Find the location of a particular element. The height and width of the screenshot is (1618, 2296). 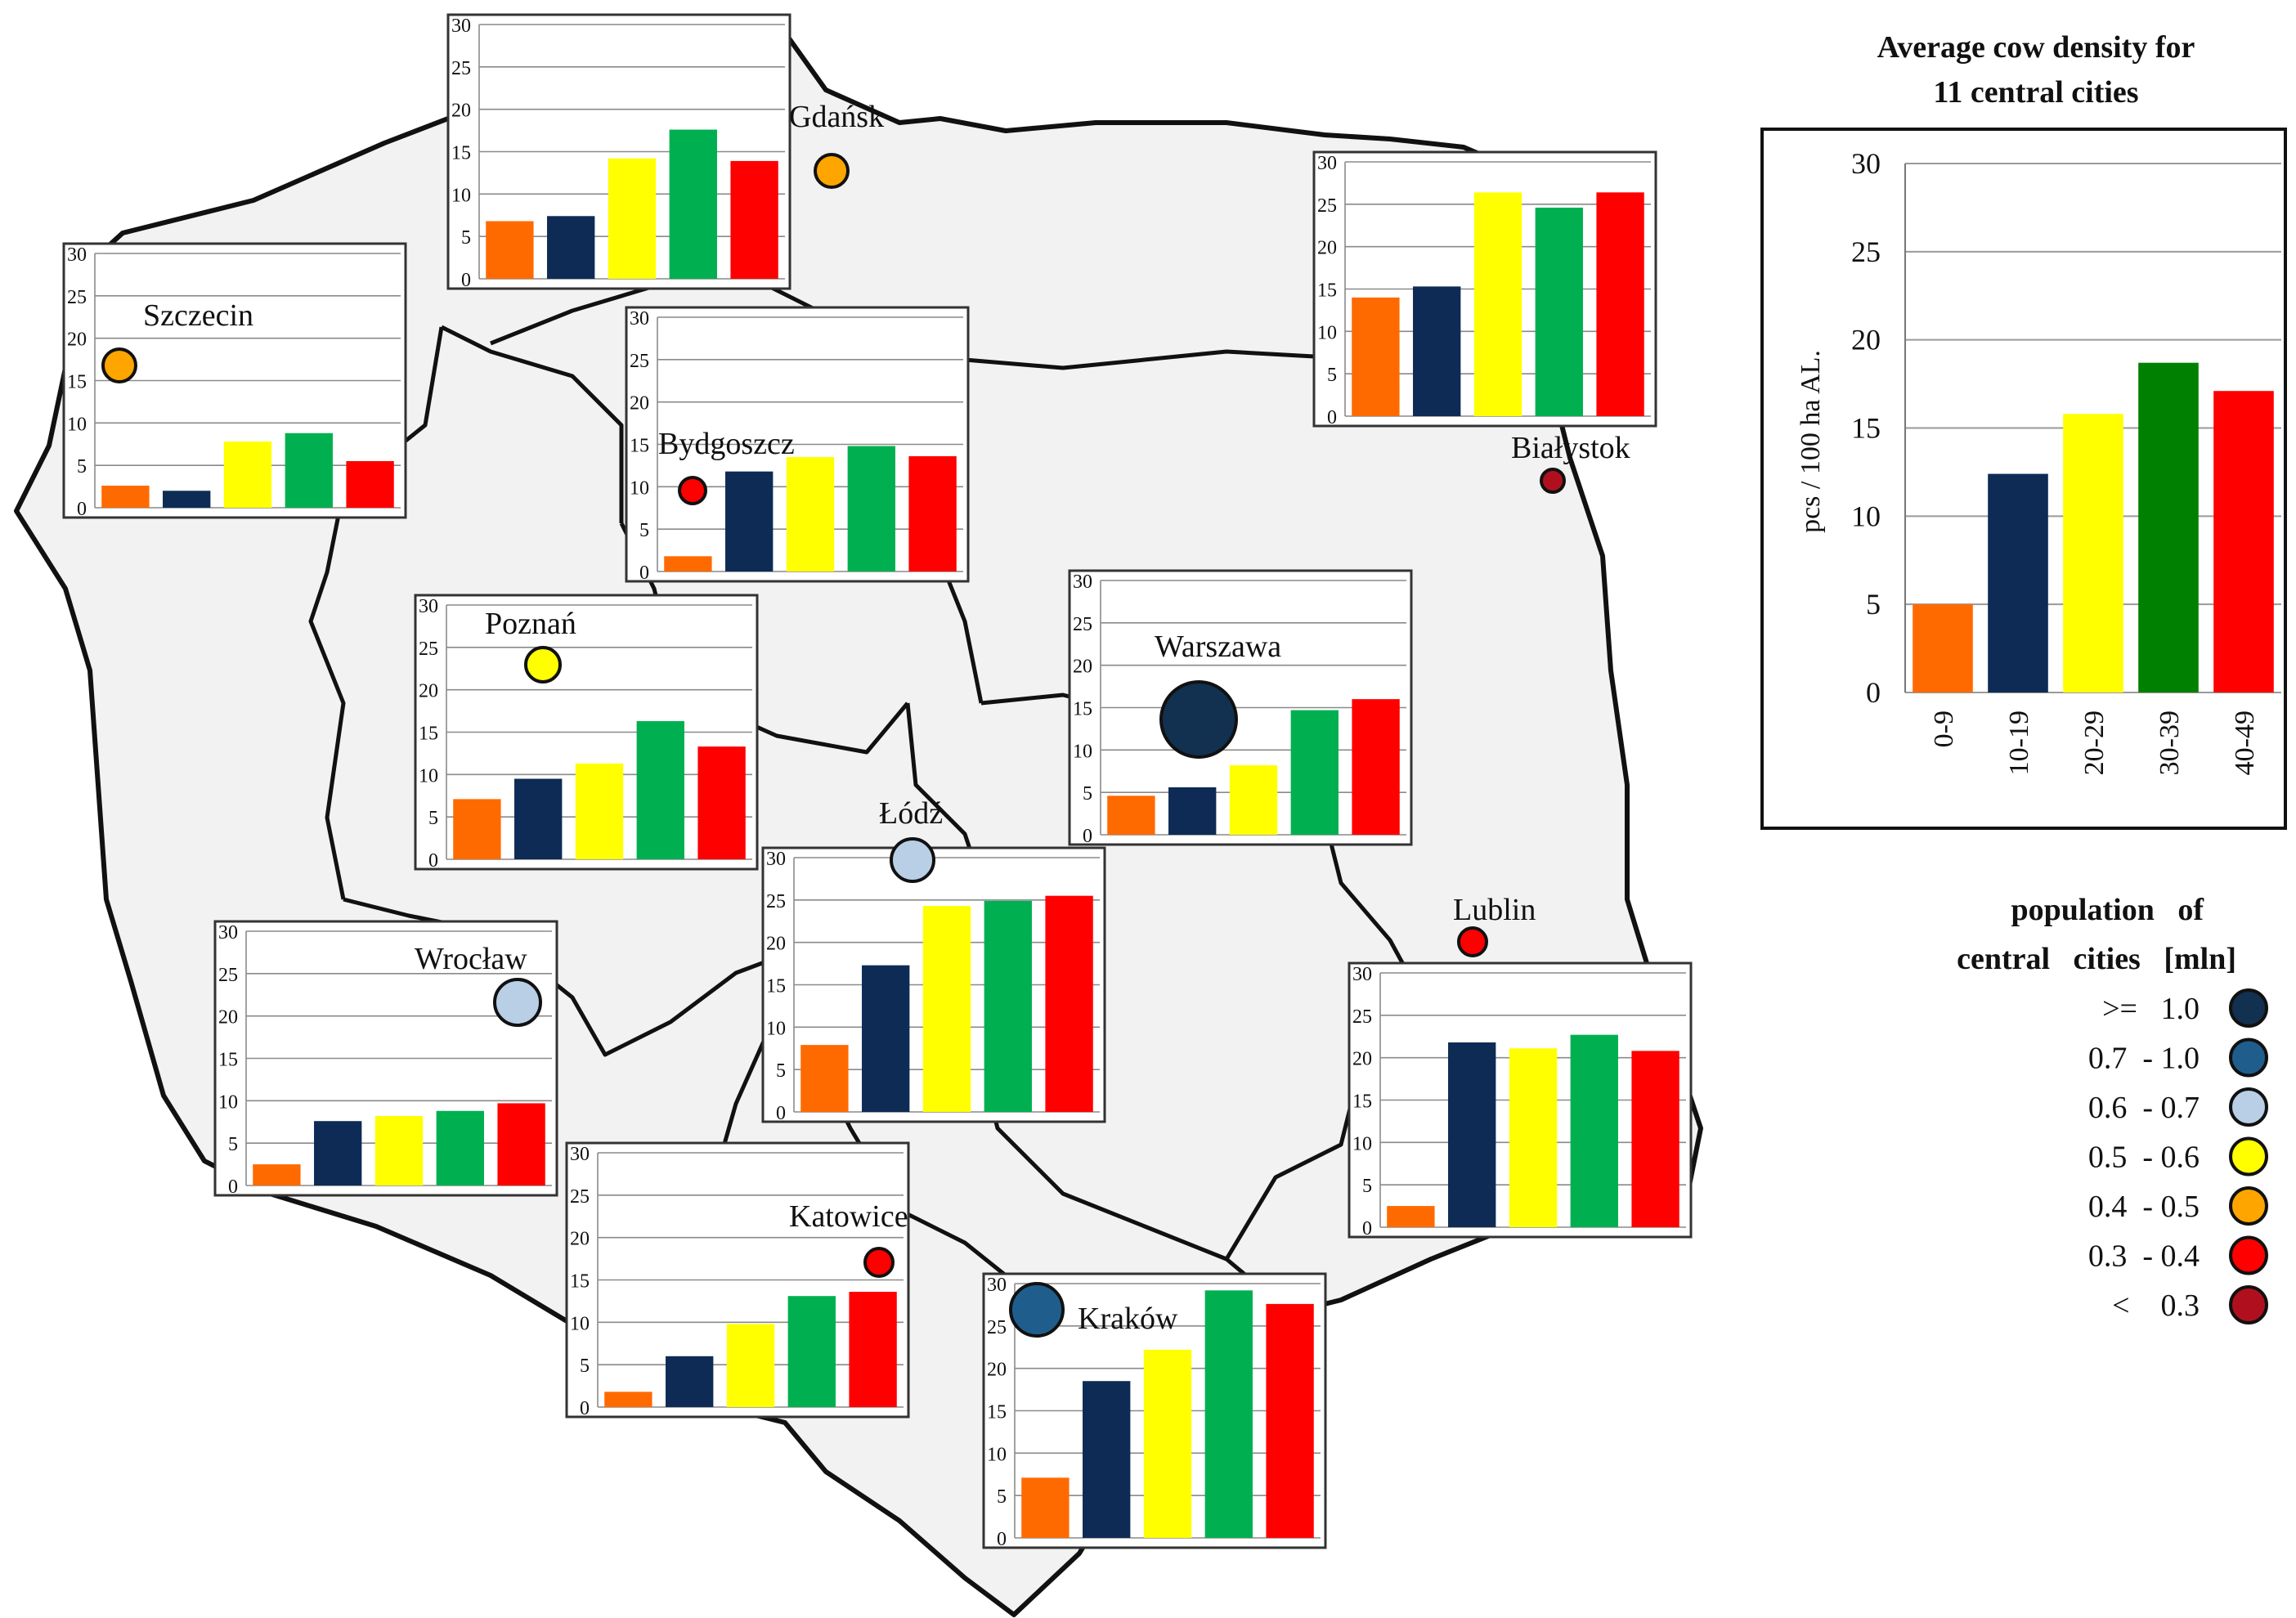

city-label-lublin: Lublin is located at coordinates (1494, 910).